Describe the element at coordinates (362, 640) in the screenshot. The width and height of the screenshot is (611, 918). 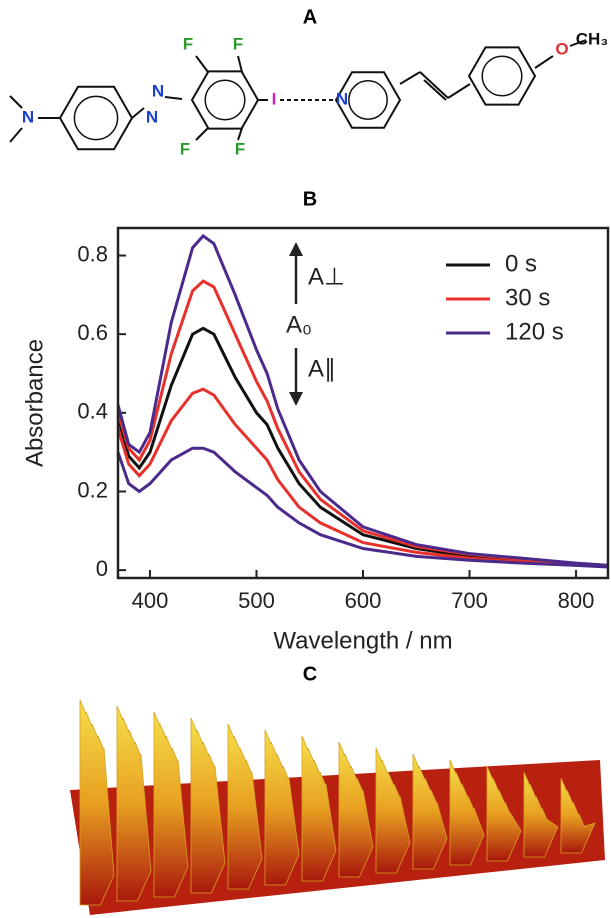
I see `x-axis-label: Wavelength / nm` at that location.